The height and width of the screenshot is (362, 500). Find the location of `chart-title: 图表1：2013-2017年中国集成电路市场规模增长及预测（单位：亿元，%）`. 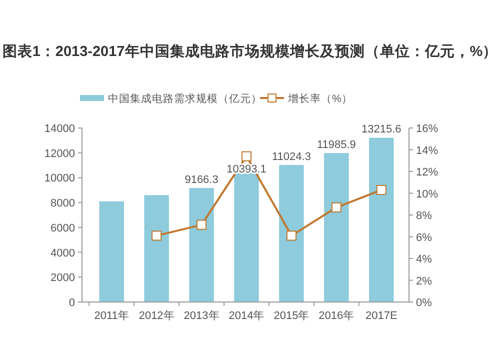

chart-title: 图表1：2013-2017年中国集成电路市场规模增长及预测（单位：亿元，%） is located at coordinates (250, 51).